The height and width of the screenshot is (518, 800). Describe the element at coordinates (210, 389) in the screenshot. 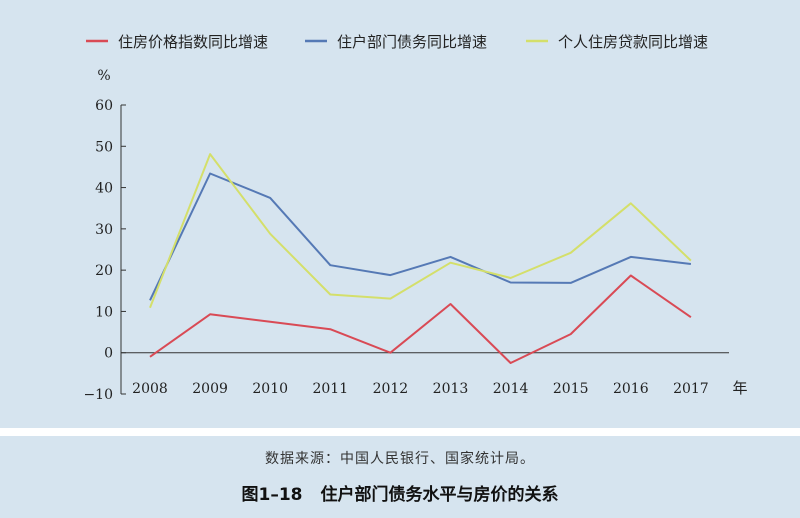

I see `x-tick-label: 2009` at that location.